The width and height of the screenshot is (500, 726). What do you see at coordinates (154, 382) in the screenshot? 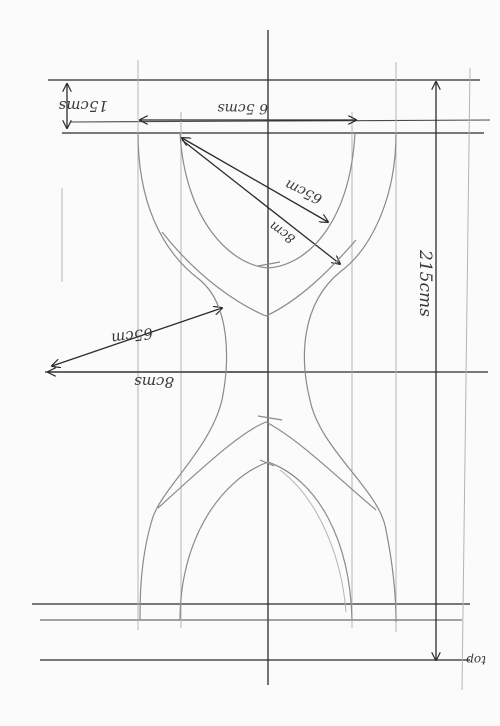
I see `label-8cms: 8cms` at bounding box center [154, 382].